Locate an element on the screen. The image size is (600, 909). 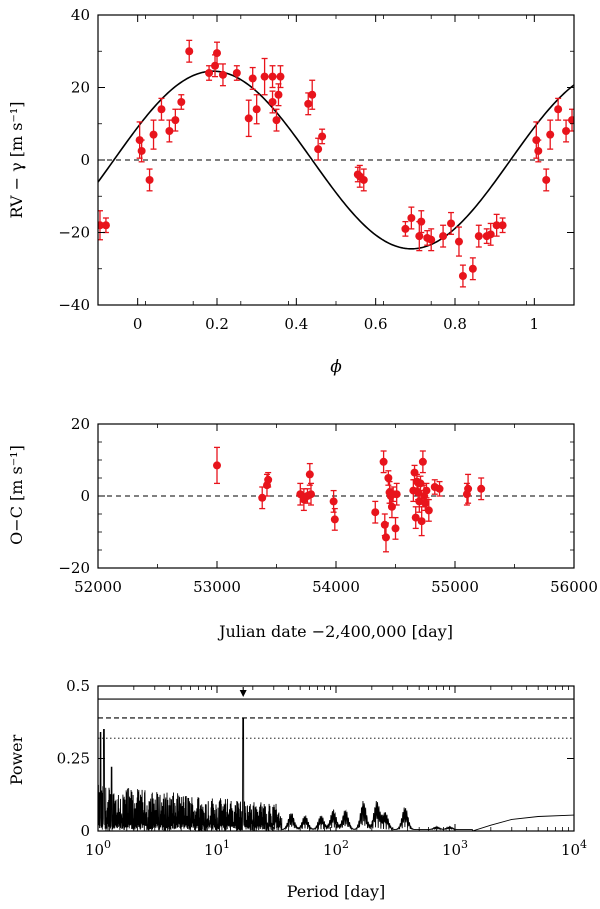
periodogram-curve is located at coordinates (336, 774).